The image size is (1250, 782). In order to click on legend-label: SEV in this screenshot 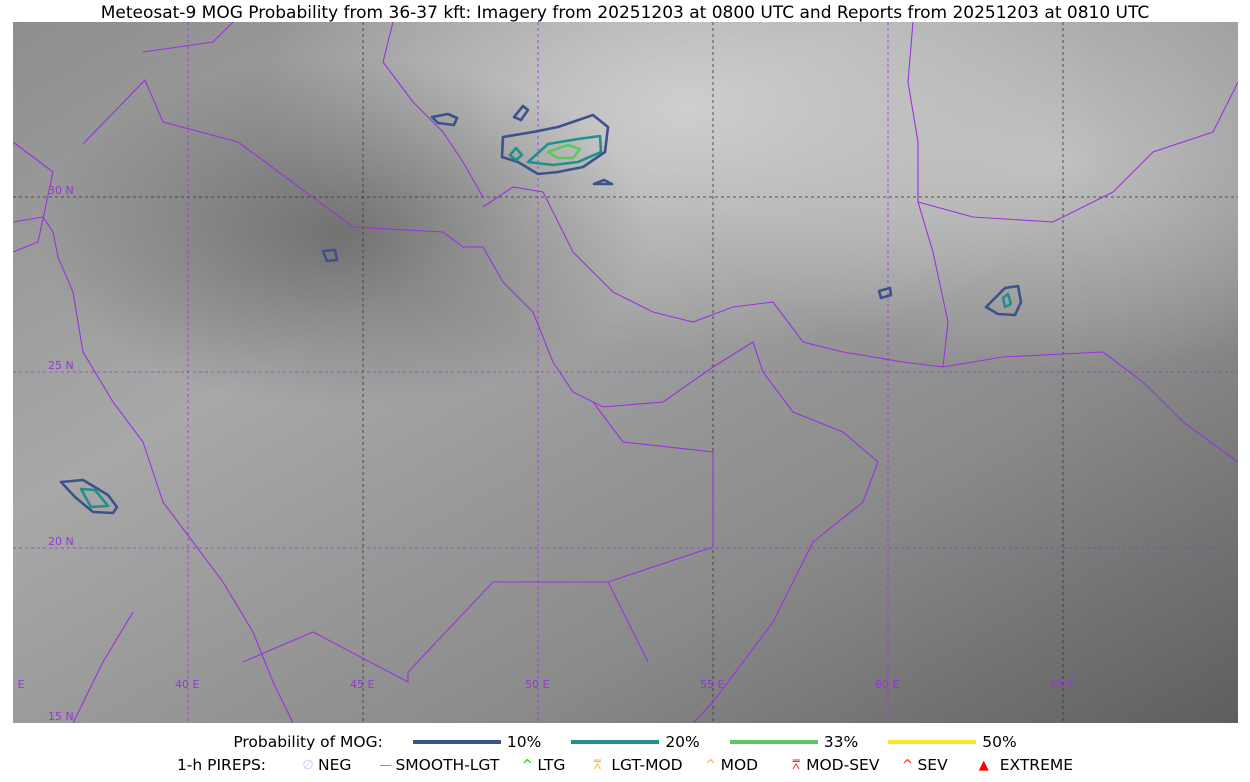, I will do `click(932, 765)`.